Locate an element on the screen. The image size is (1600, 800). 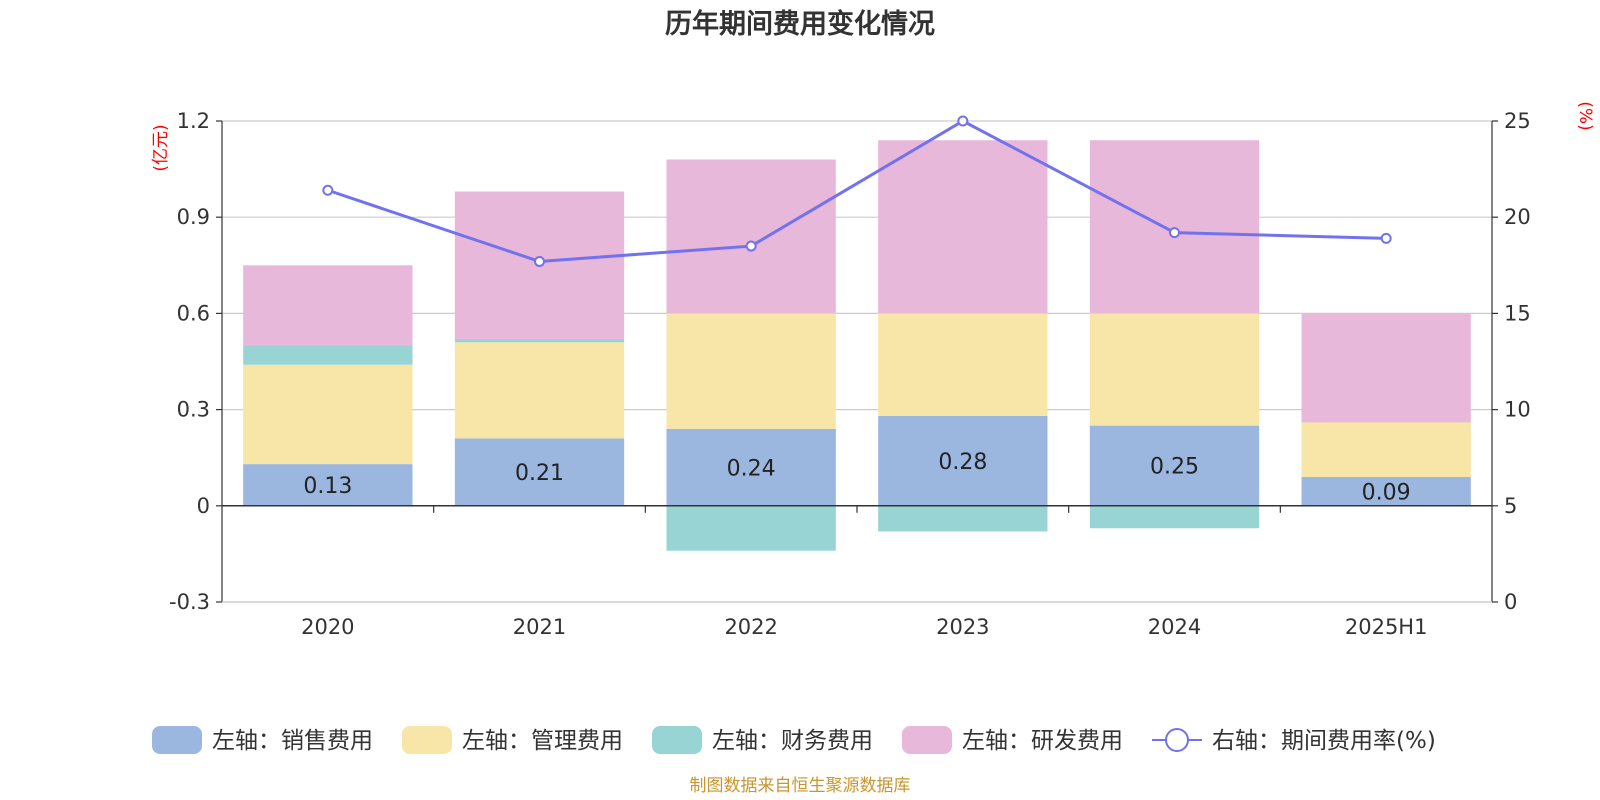
data-labels: 0.13 0.21 0.24 0.28 0.25 0.09 is located at coordinates (856, 477).